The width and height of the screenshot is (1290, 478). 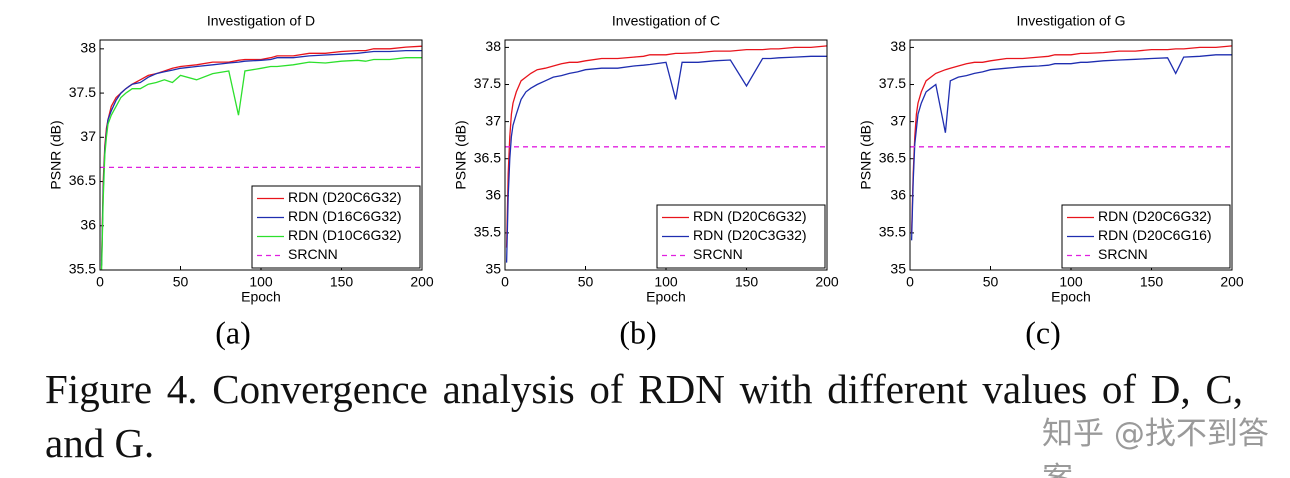 What do you see at coordinates (233, 332) in the screenshot?
I see `subfigure-label: (a)` at bounding box center [233, 332].